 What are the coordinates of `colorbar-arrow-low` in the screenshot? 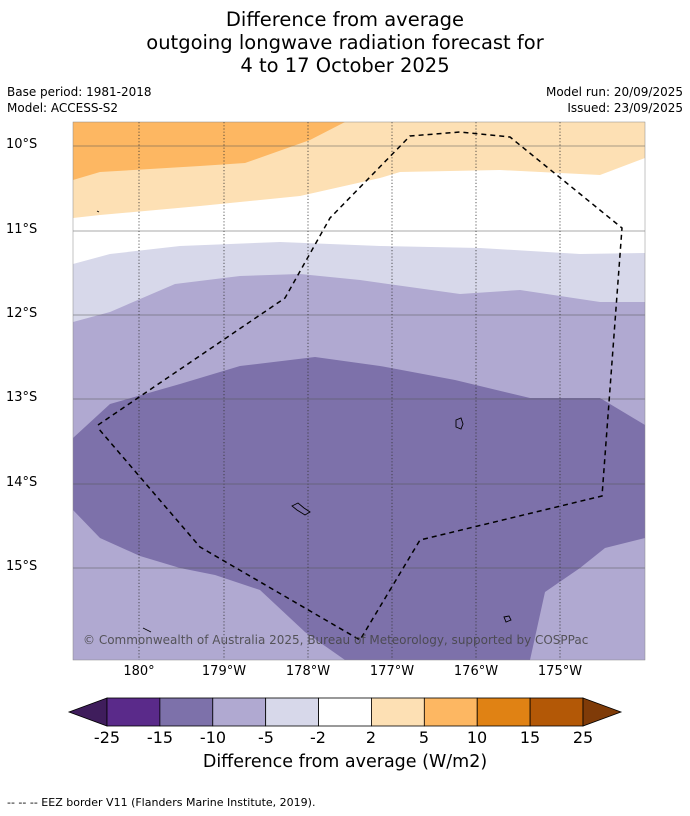 It's located at (87, 712).